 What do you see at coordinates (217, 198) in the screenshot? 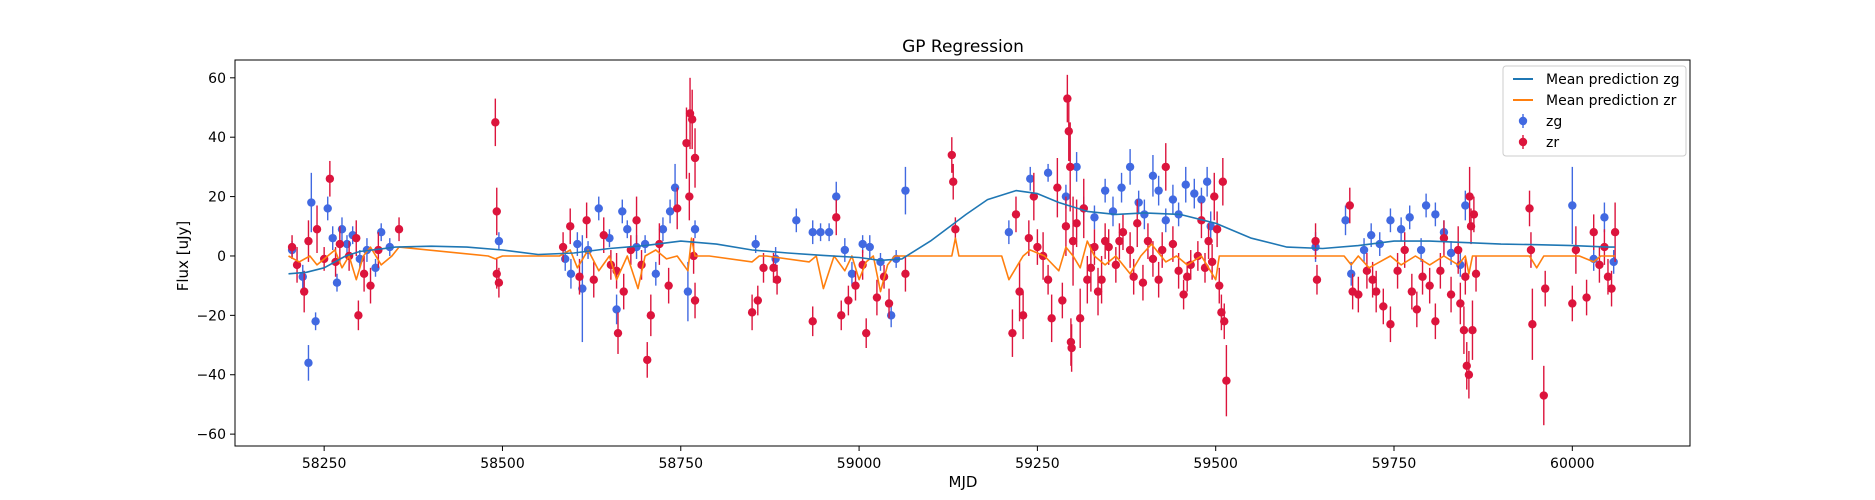
I see `y-tick-label: 20` at bounding box center [217, 198].